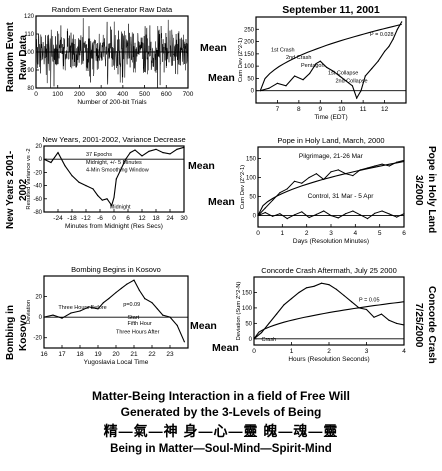  What do you see at coordinates (203, 326) in the screenshot?
I see `mean-label-p5: Mean` at bounding box center [203, 326].